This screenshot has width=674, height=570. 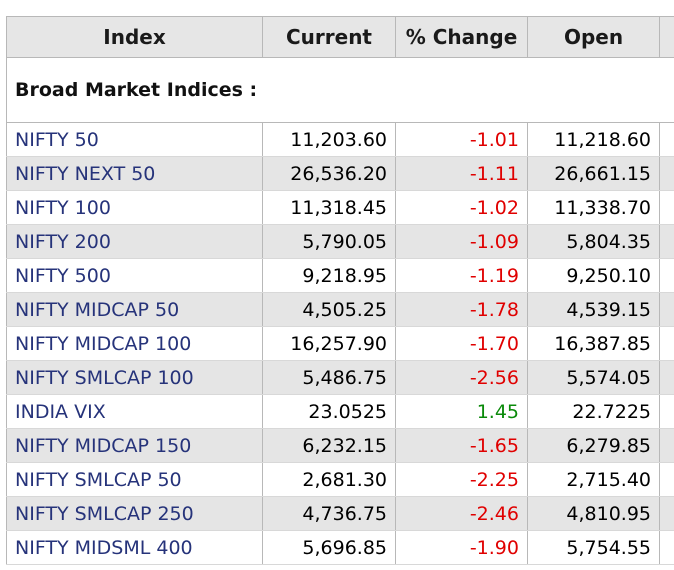 I want to click on table-row: NIFTY NEXT 50 26,536.20 -1.11 26,661.15, so click(x=340, y=173).